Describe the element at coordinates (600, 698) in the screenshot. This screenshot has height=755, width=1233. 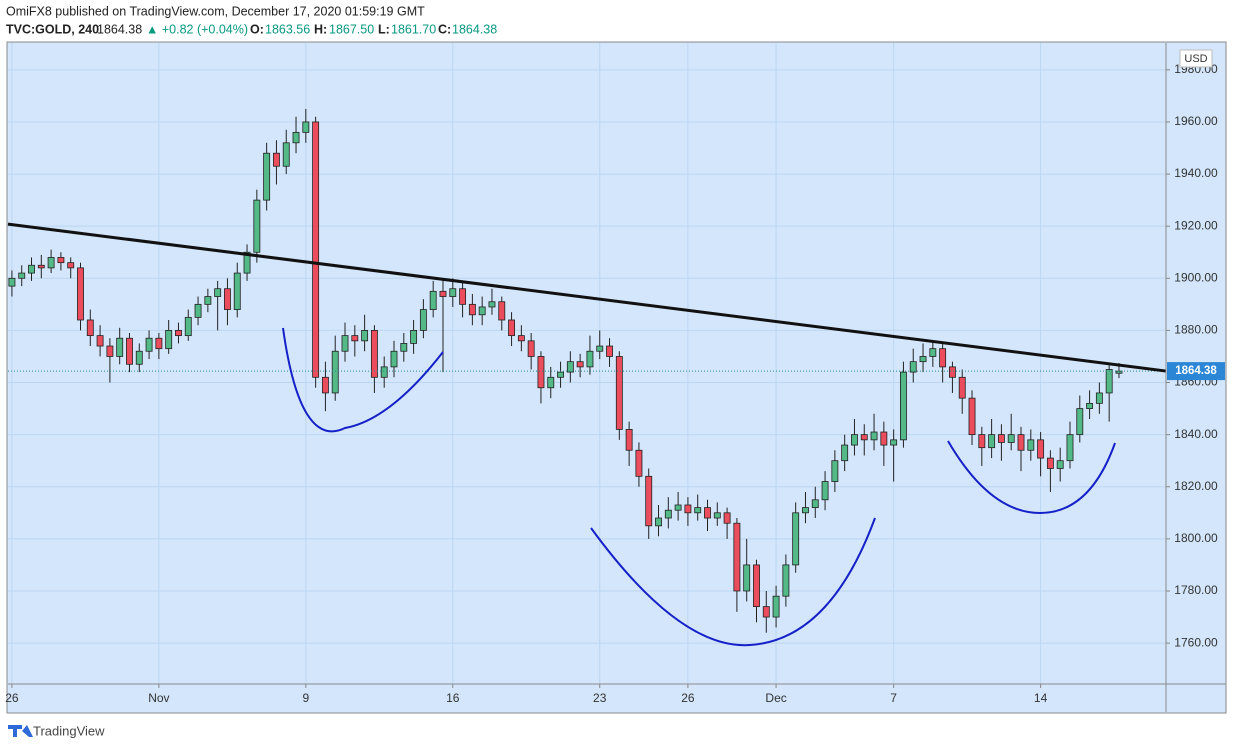
I see `x-tick-label: 23` at that location.